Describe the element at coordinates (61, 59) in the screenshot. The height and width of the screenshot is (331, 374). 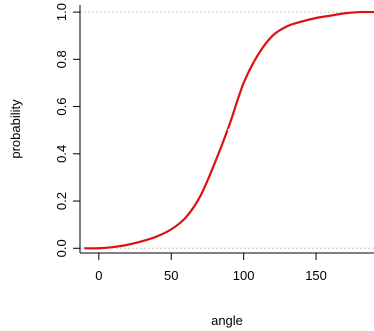
I see `y-tick-label: 0.8` at that location.